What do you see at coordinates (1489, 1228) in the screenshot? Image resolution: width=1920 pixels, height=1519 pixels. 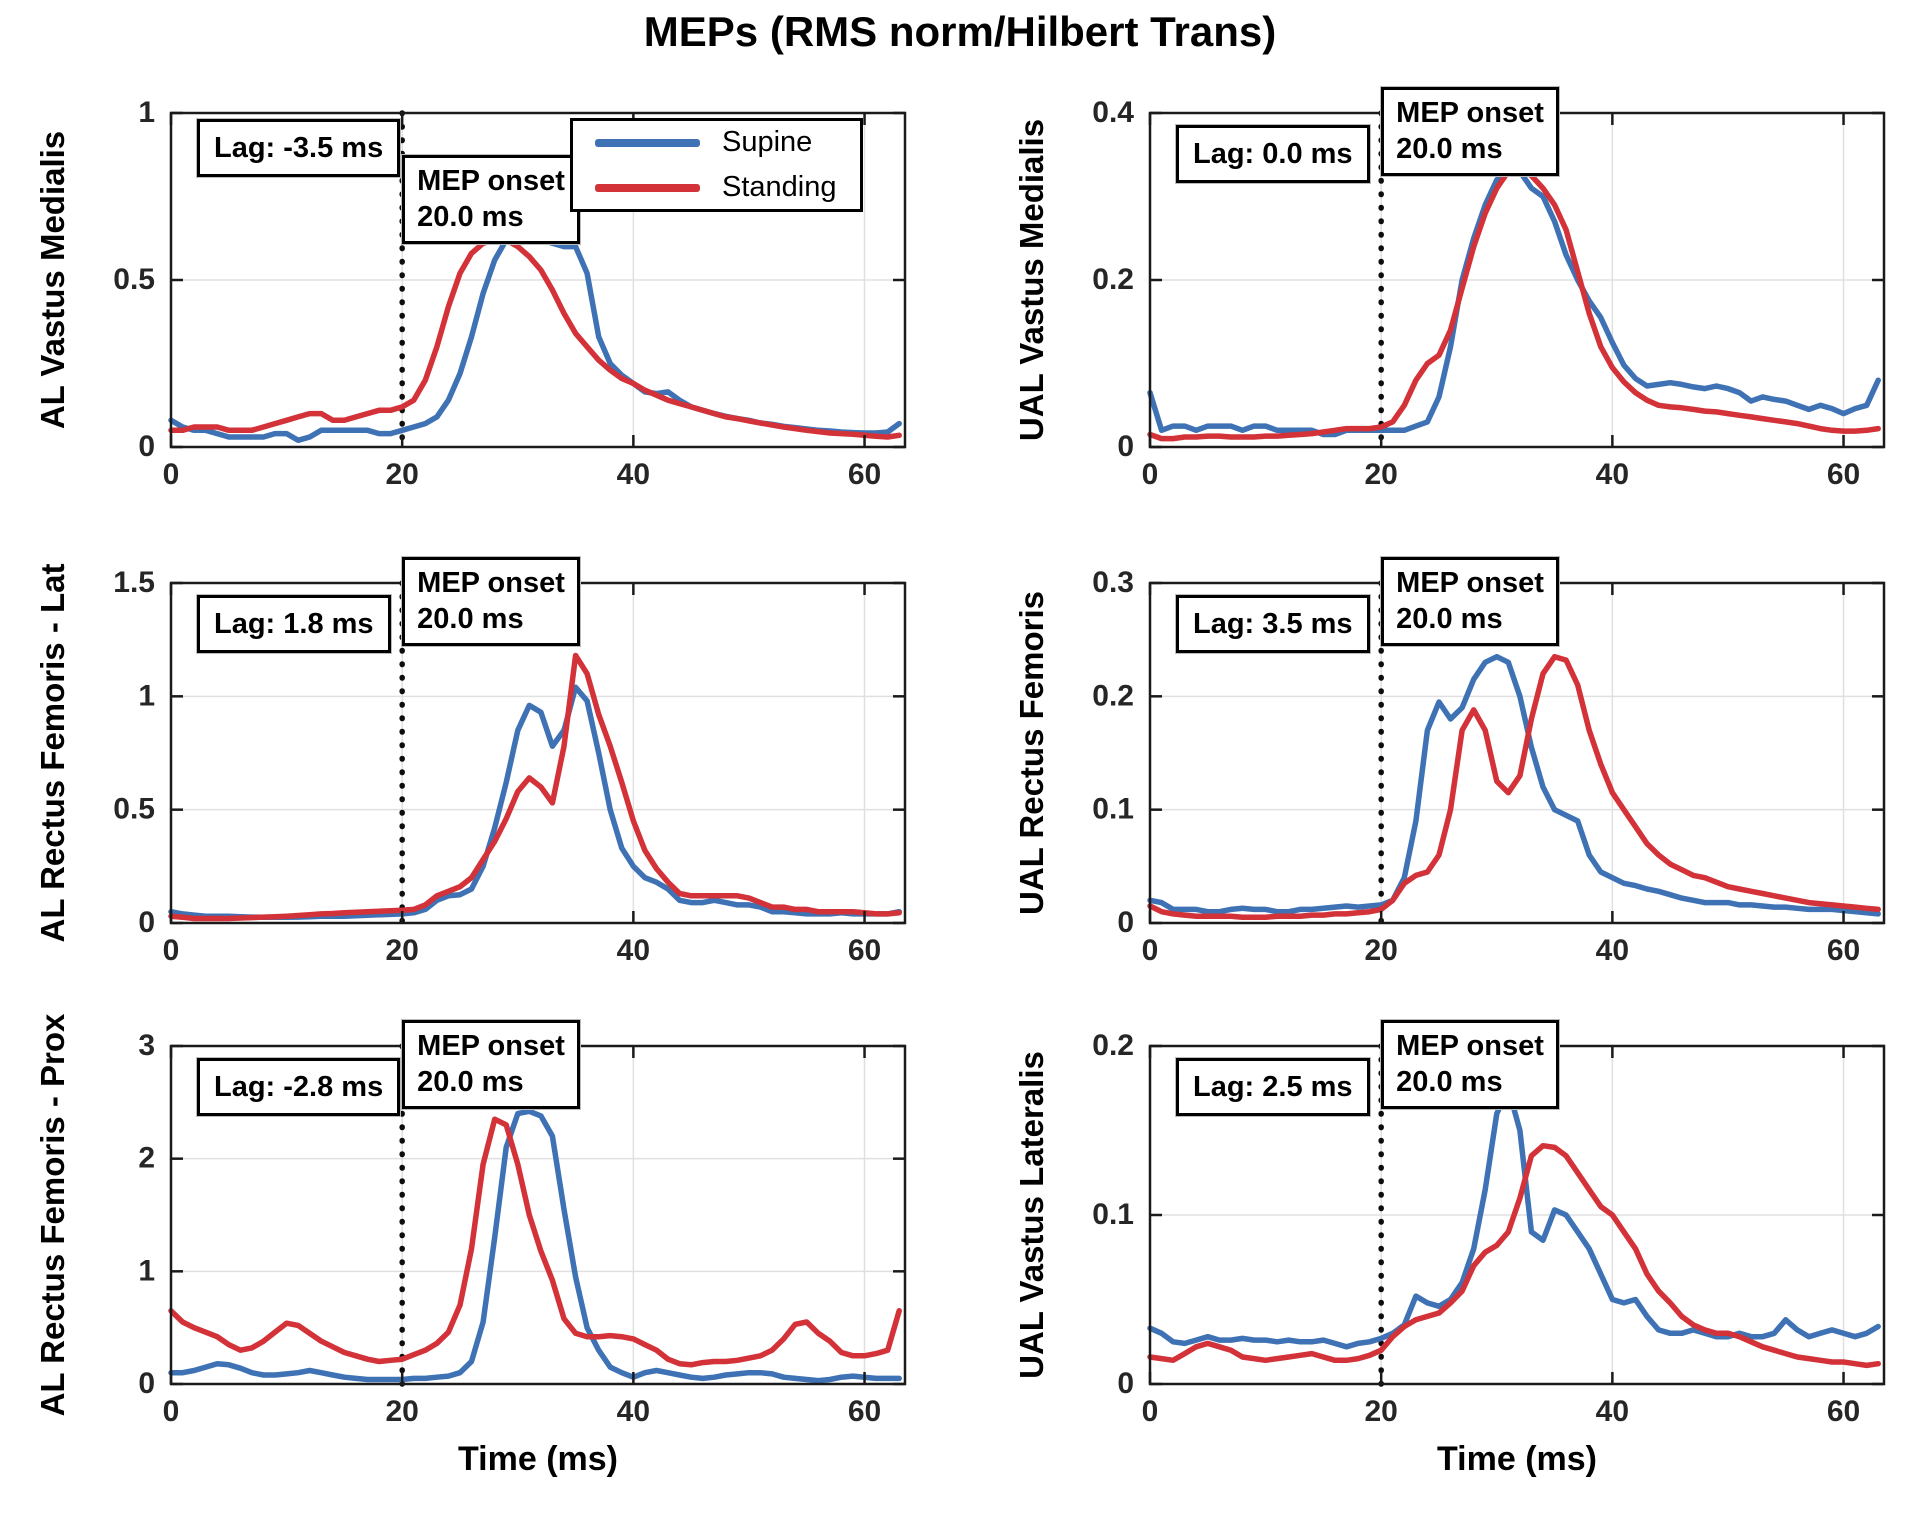 I see `plot-canvas: 0 20 40 60 0 0.1 0.2` at bounding box center [1489, 1228].